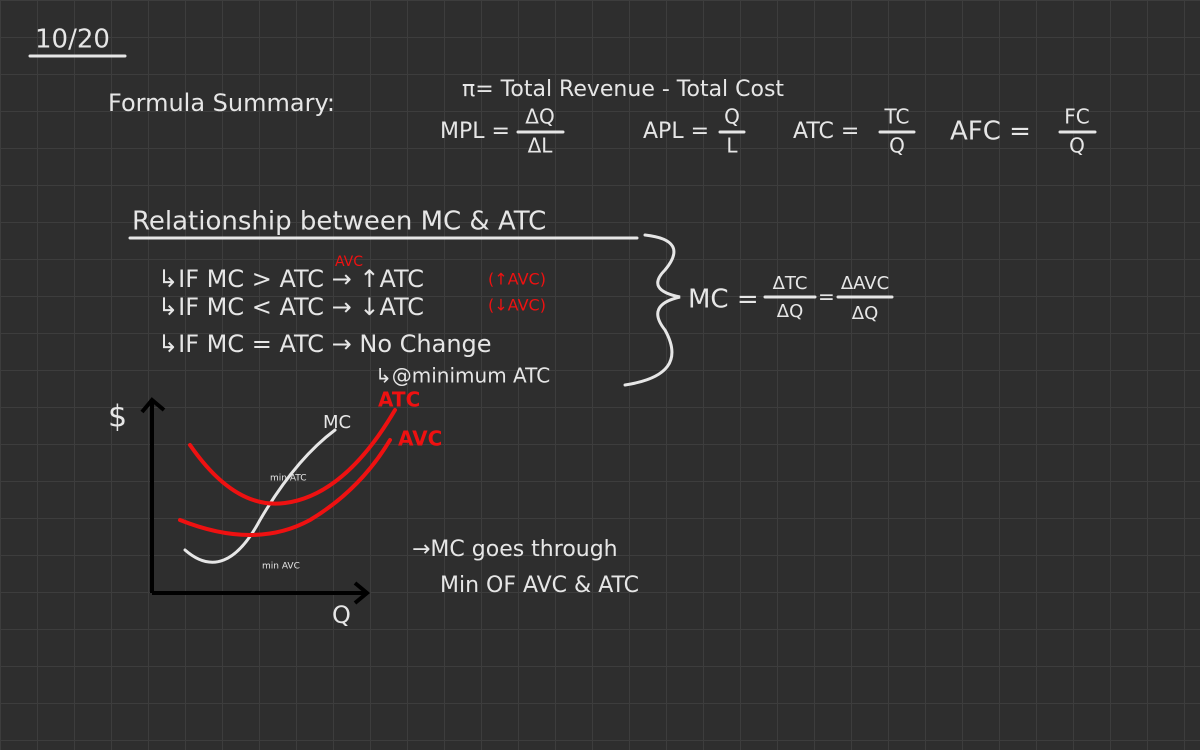 This screenshot has height=750, width=1200. I want to click on num: ΔTC, so click(790, 283).